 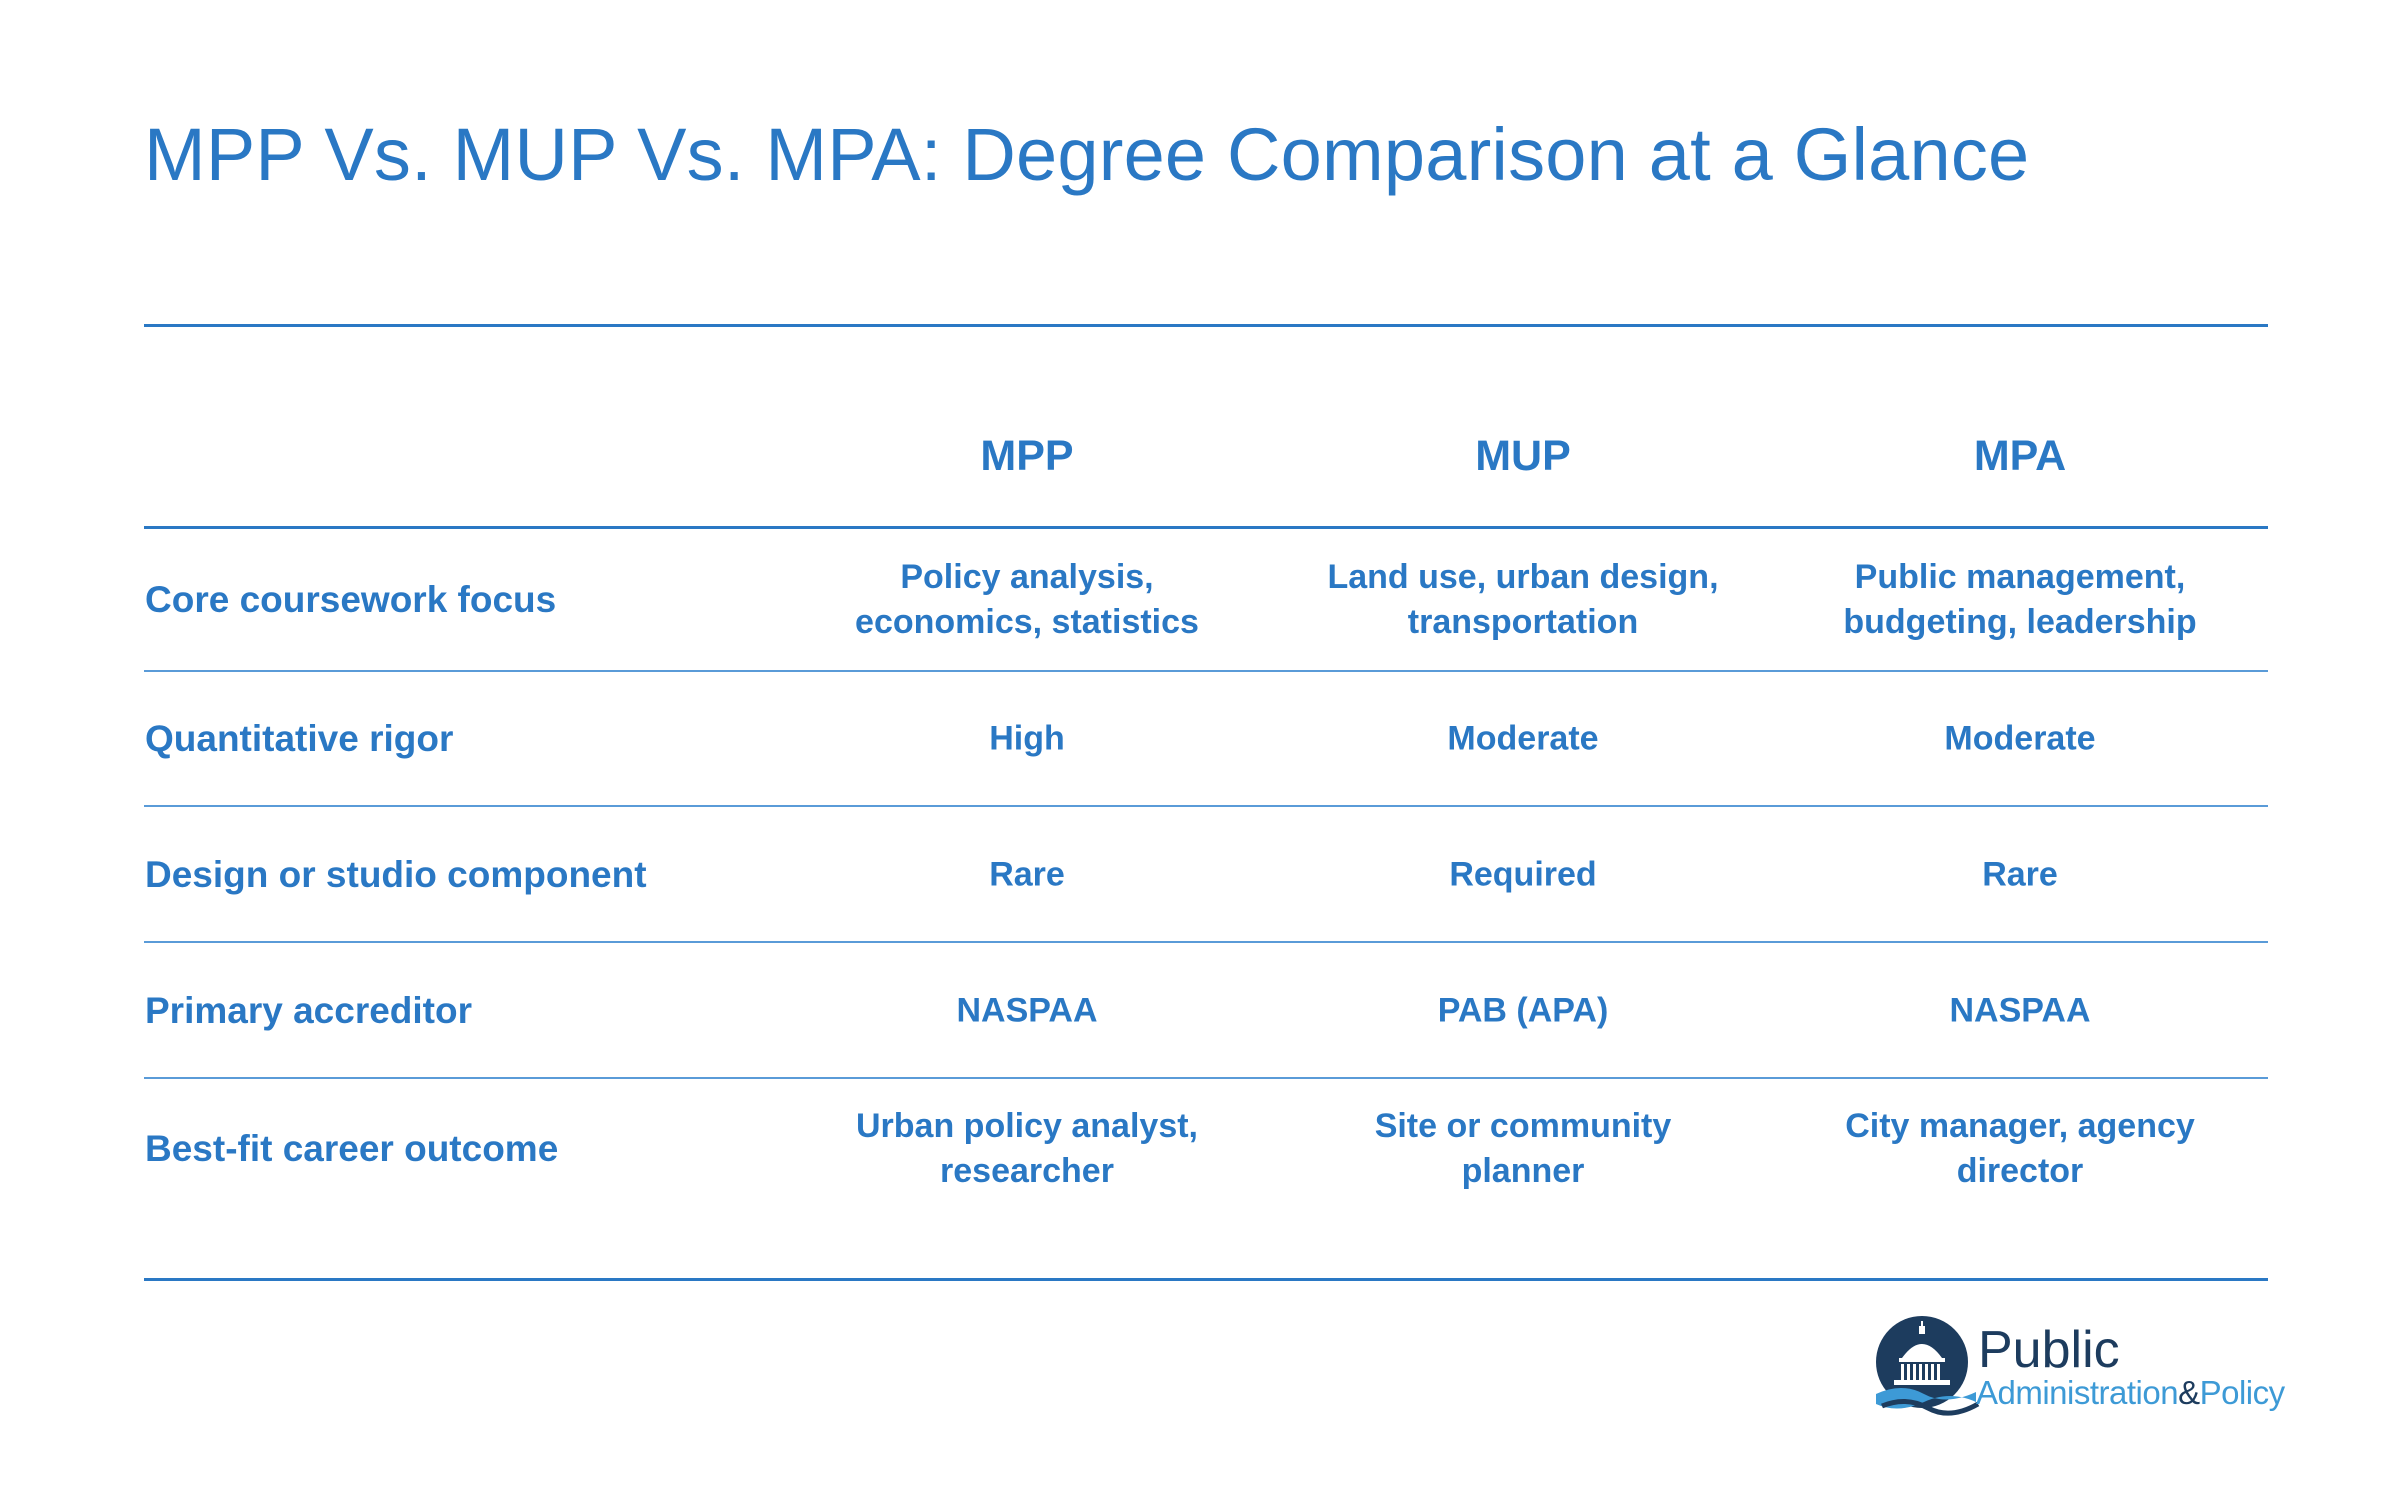 What do you see at coordinates (1523, 456) in the screenshot?
I see `column-header-mup: MUP` at bounding box center [1523, 456].